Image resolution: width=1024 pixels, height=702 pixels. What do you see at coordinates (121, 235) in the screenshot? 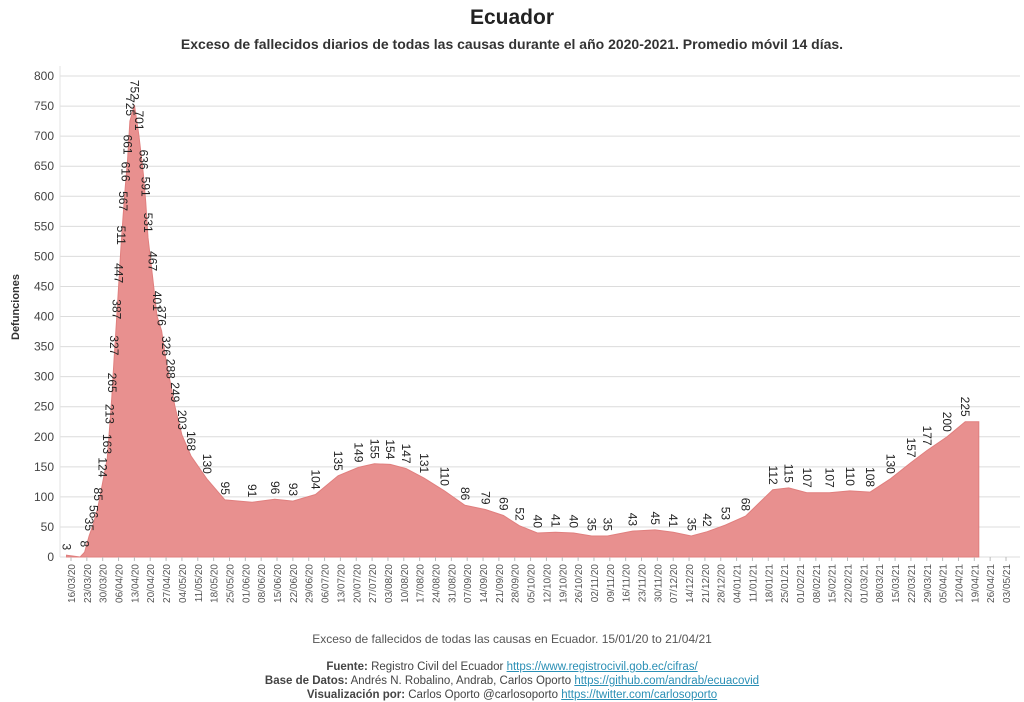
I see `data-label: 511` at bounding box center [121, 235].